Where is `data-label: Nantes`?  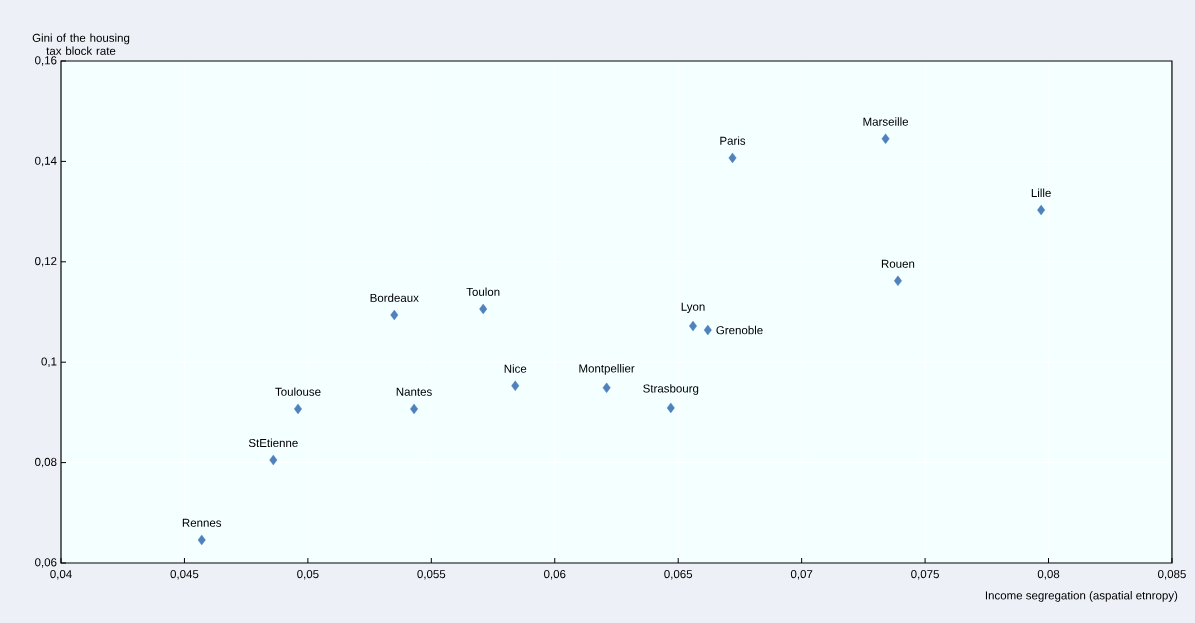 data-label: Nantes is located at coordinates (414, 391).